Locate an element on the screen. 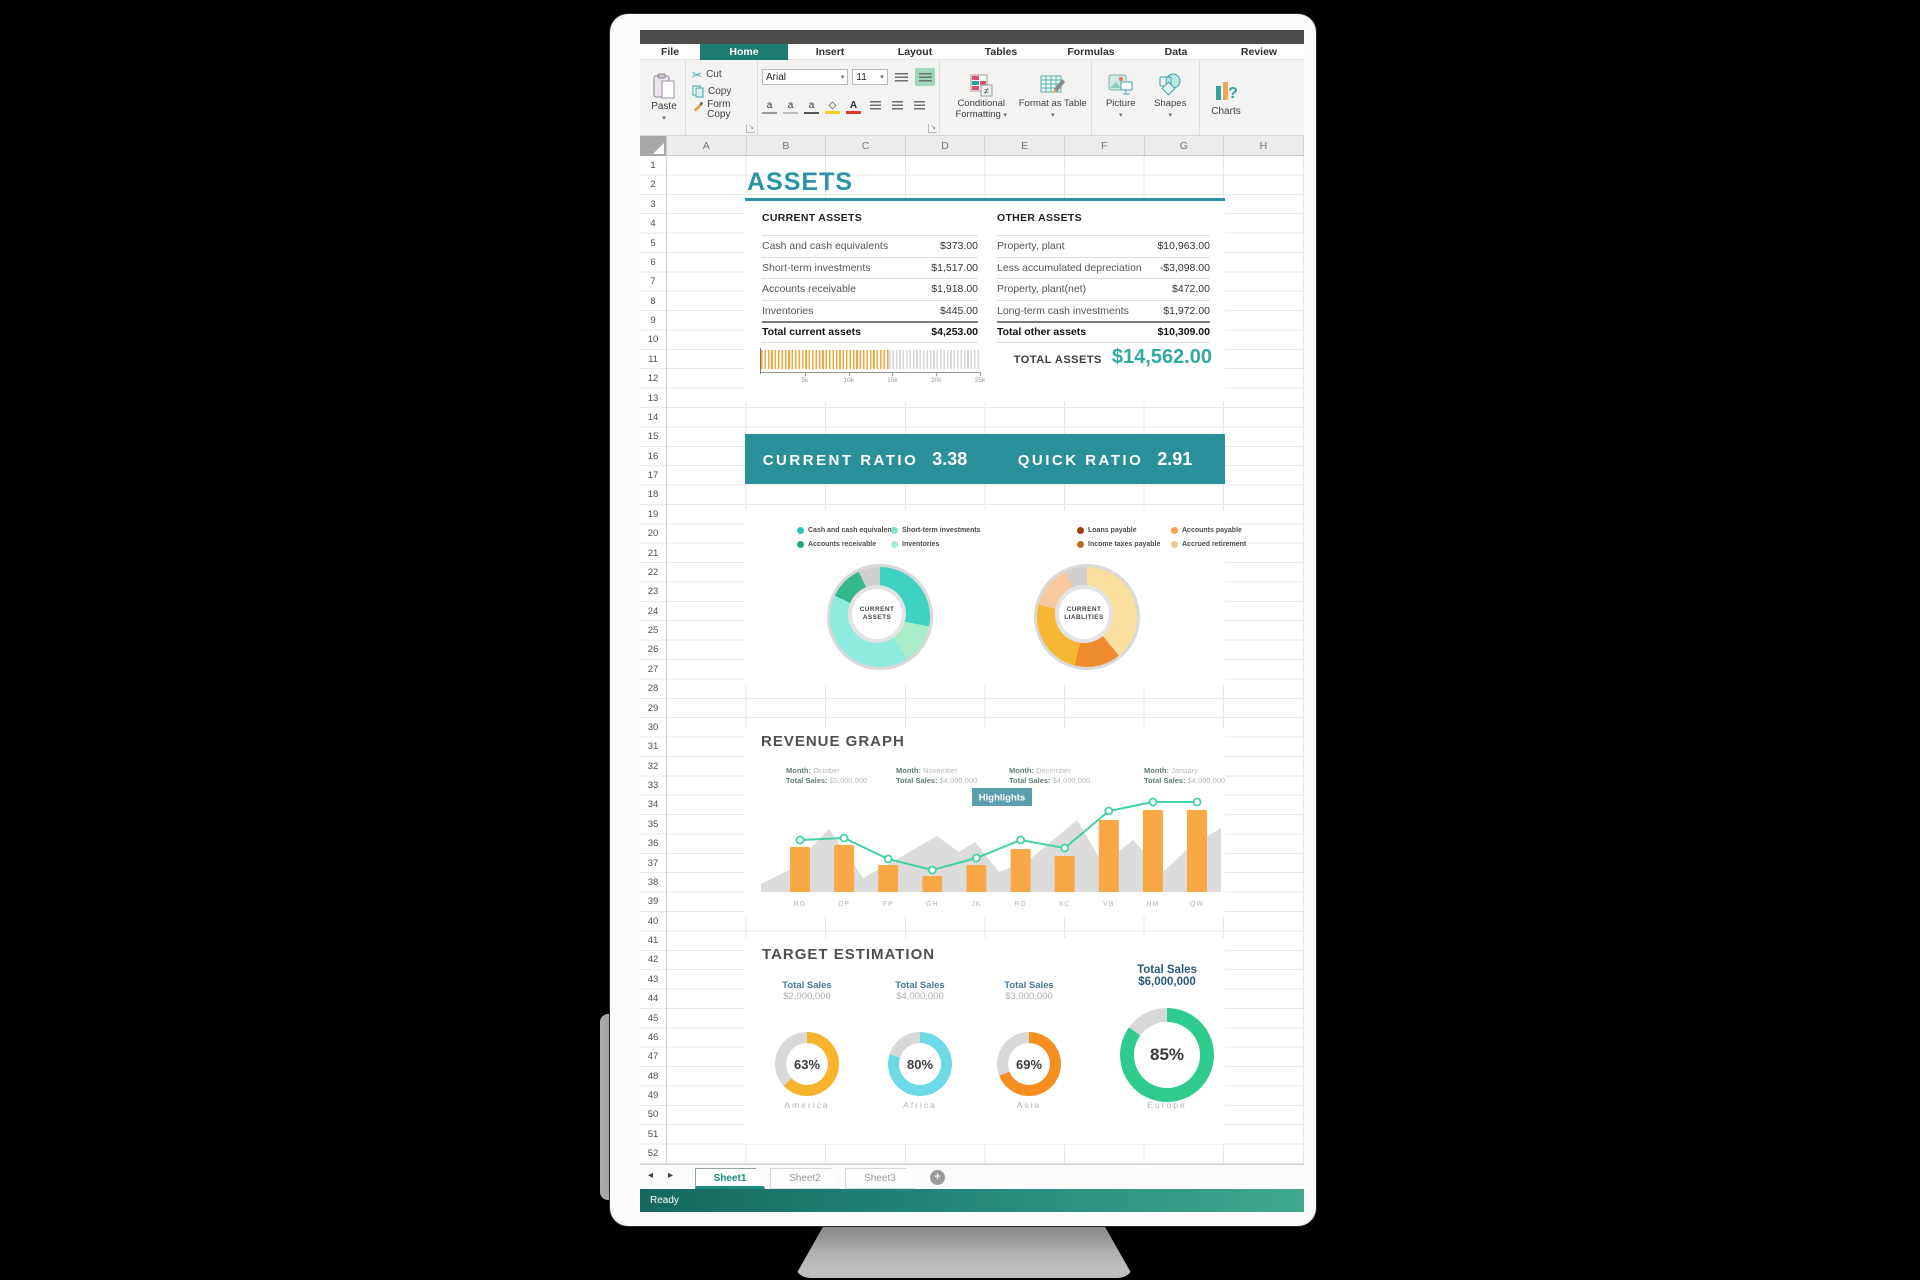  row-header-29: 29 is located at coordinates (653, 708).